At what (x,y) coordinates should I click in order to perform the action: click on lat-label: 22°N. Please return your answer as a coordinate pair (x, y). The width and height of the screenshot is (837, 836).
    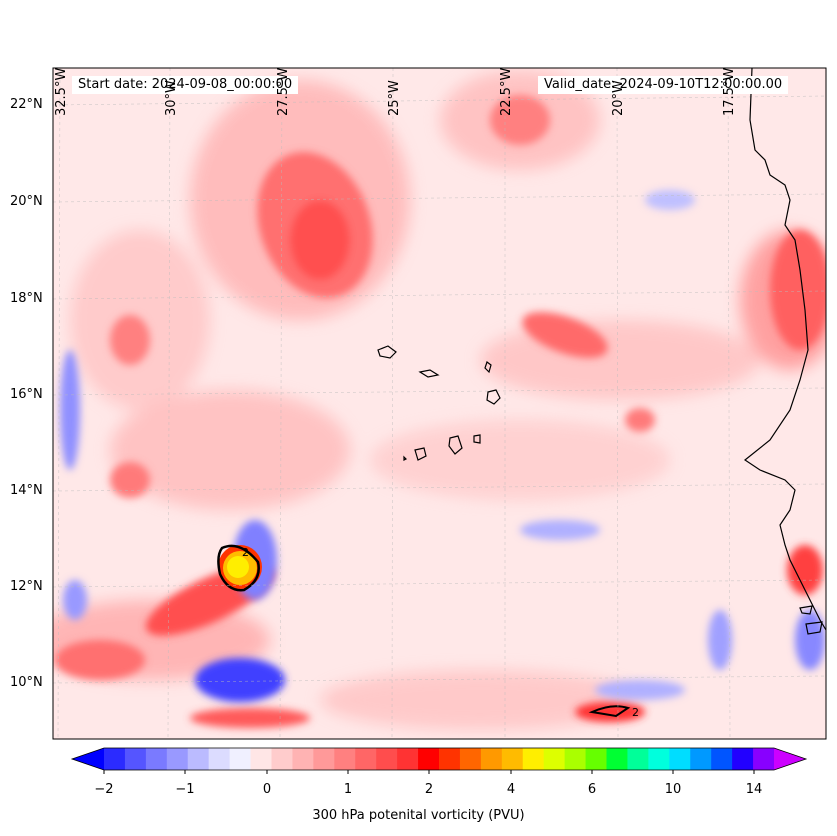
    Looking at the image, I should click on (26, 104).